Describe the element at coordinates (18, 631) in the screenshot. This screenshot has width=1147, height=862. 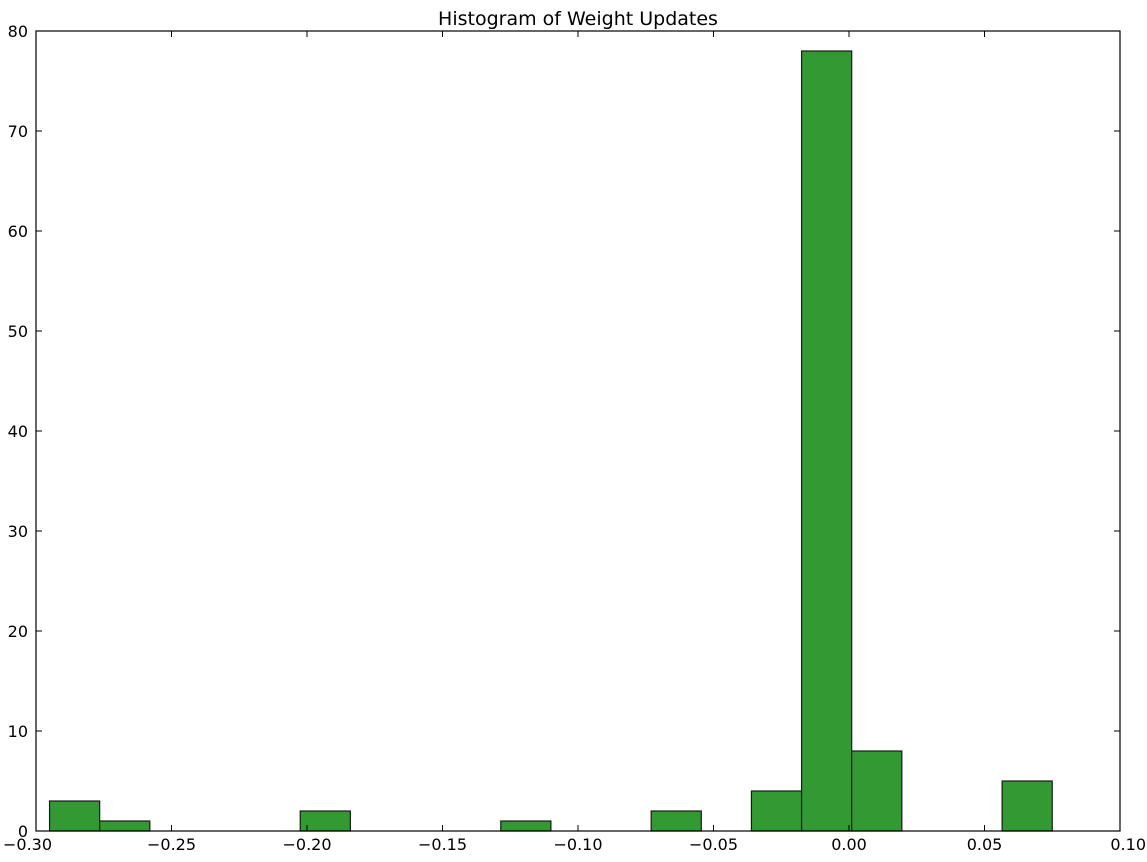
I see `y-tick-label: 20` at that location.